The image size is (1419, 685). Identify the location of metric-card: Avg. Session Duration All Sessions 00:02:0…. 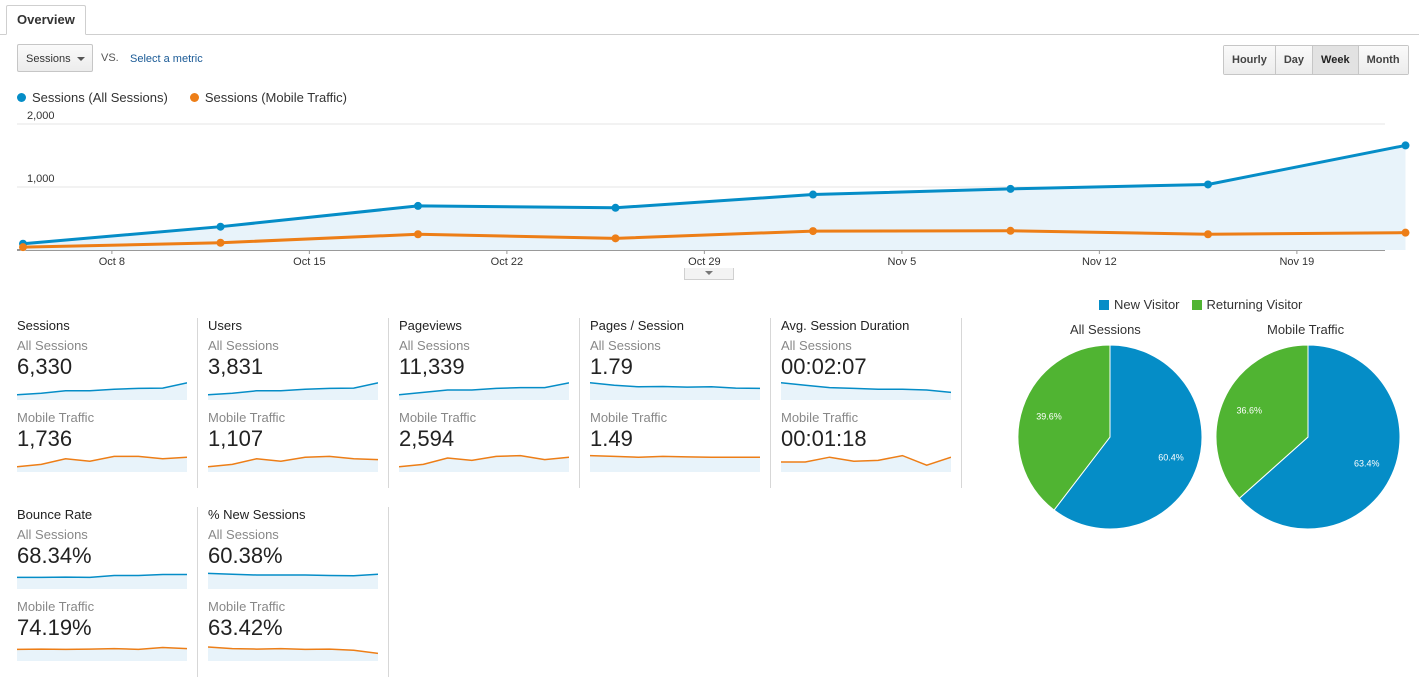
(871, 403).